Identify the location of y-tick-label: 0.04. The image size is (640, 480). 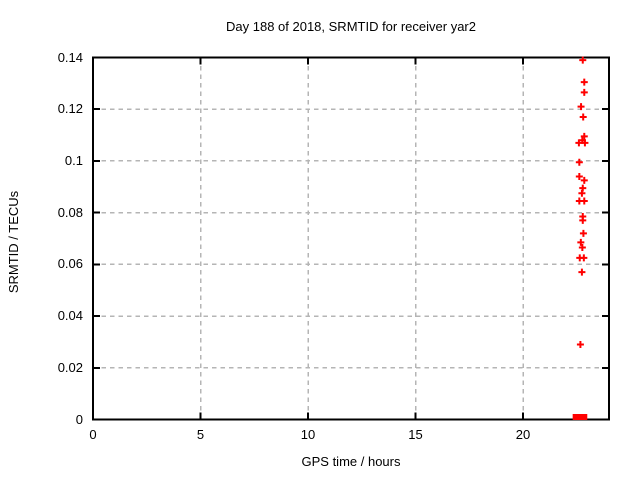
(70, 316).